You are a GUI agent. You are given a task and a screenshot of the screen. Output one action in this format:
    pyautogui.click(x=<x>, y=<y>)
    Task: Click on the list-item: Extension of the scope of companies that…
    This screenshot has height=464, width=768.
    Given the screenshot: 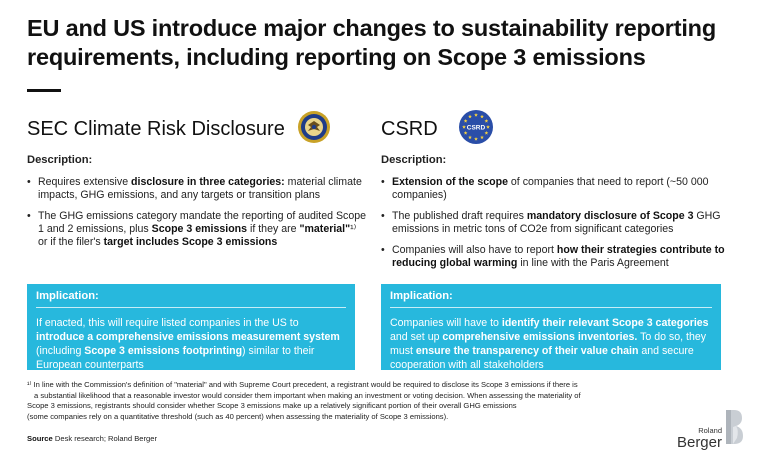 What is the action you would take?
    pyautogui.click(x=558, y=189)
    